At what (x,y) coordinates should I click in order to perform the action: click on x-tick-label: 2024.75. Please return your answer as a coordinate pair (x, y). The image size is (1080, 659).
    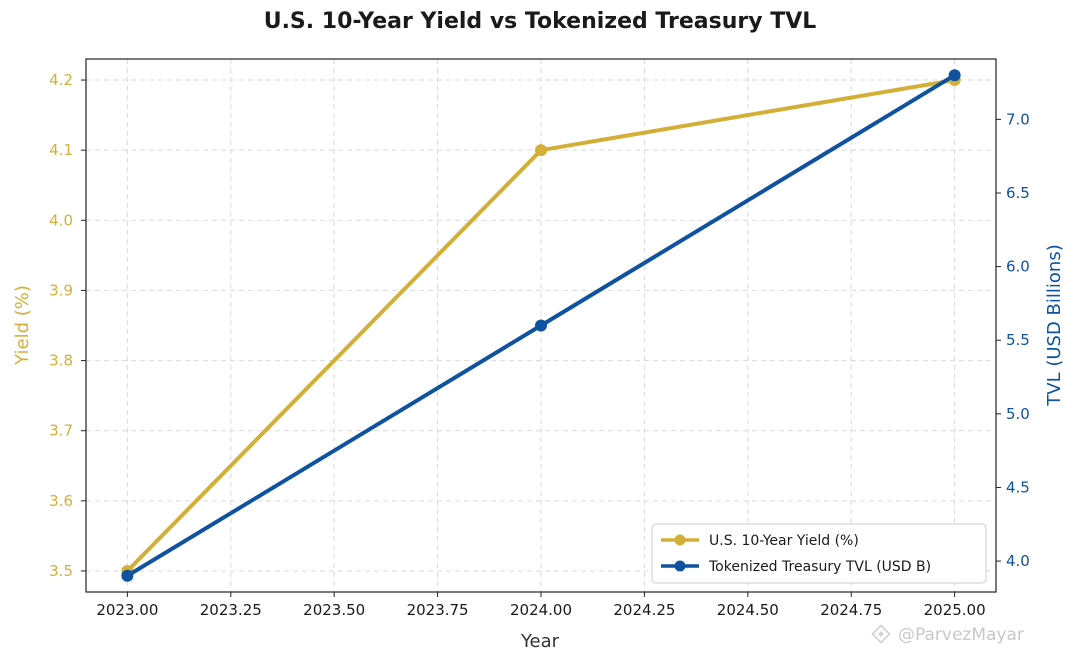
    Looking at the image, I should click on (851, 610).